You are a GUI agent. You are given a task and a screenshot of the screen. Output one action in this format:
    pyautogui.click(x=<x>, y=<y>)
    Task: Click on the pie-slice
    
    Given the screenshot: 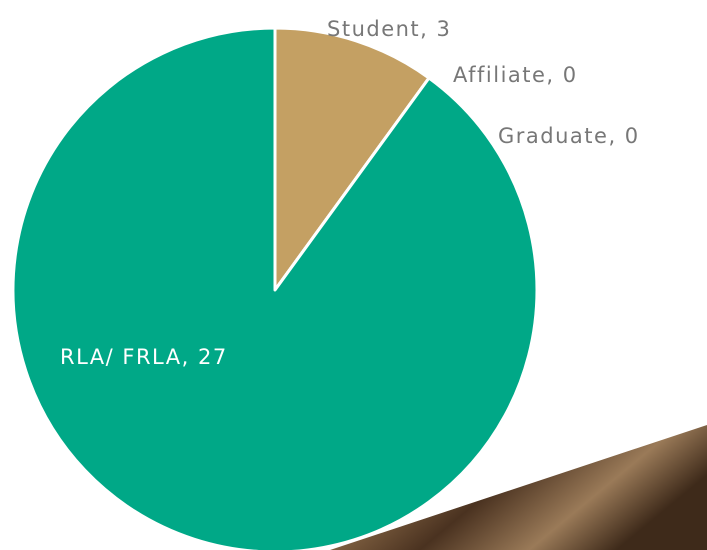 What is the action you would take?
    pyautogui.click(x=352, y=159)
    